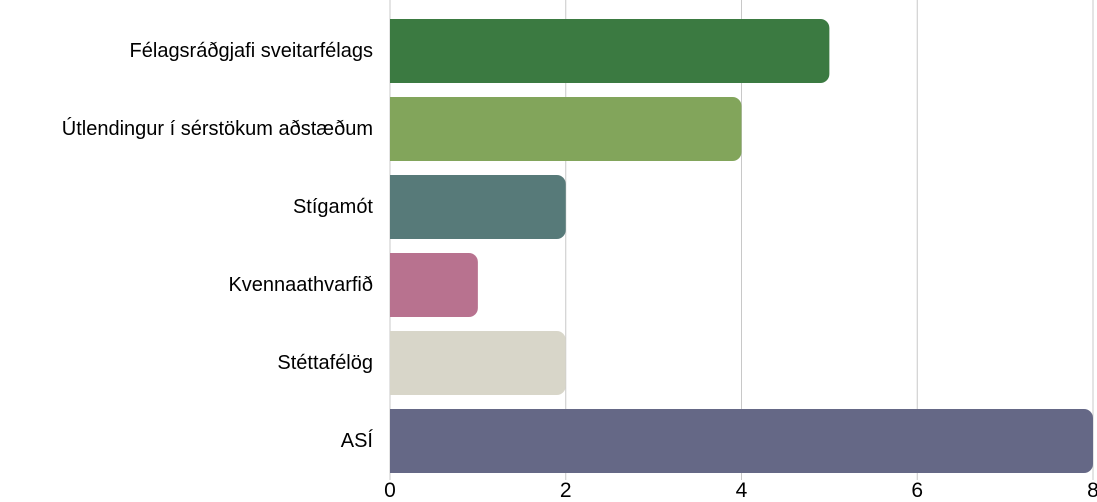 The width and height of the screenshot is (1097, 502). I want to click on x-tick-label: 4, so click(742, 490).